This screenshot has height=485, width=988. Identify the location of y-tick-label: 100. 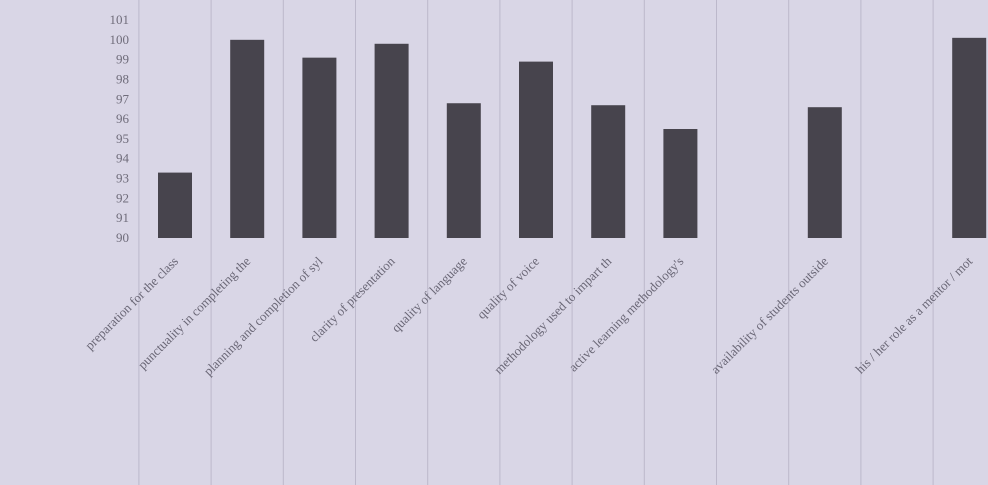
(120, 39).